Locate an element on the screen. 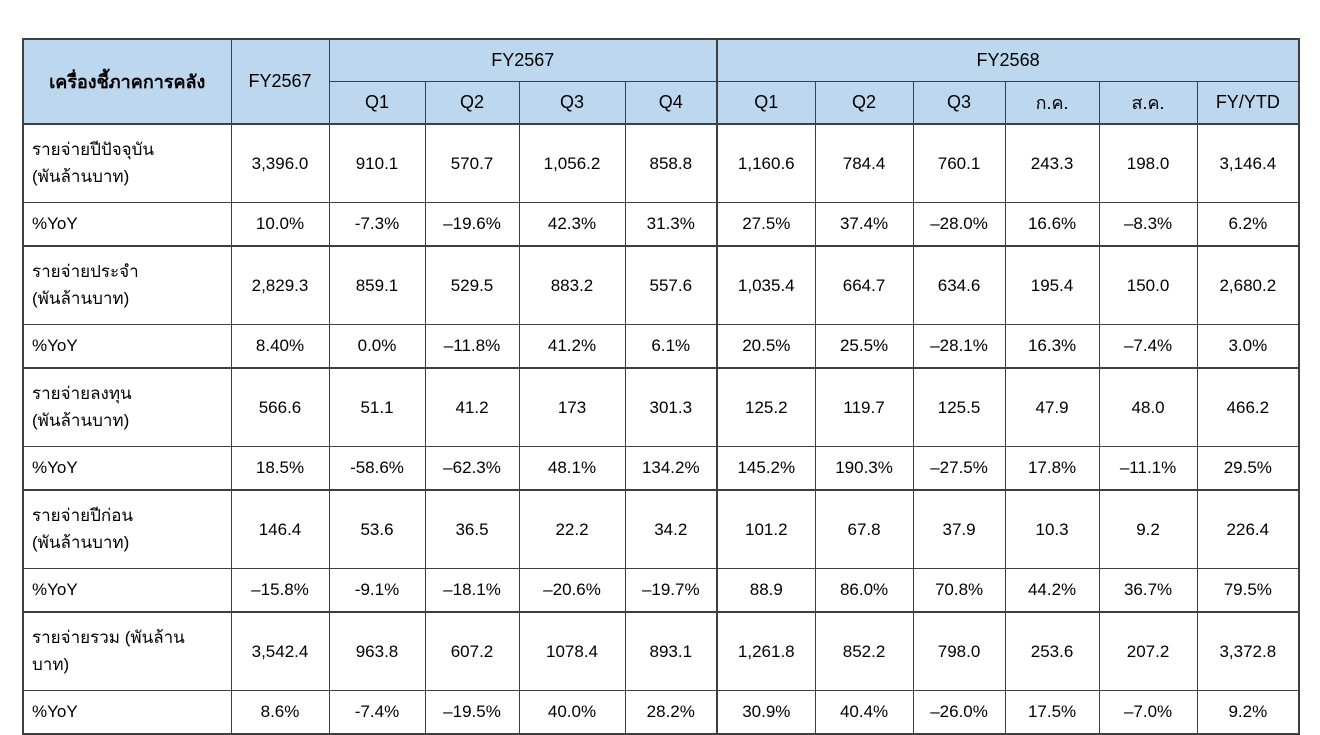 Image resolution: width=1320 pixels, height=735 pixels. header-period-row: Q1 Q2 Q3 Q4 Q1 Q2 Q3 ก.ค. ส.ค. FY/YTD is located at coordinates (661, 103).